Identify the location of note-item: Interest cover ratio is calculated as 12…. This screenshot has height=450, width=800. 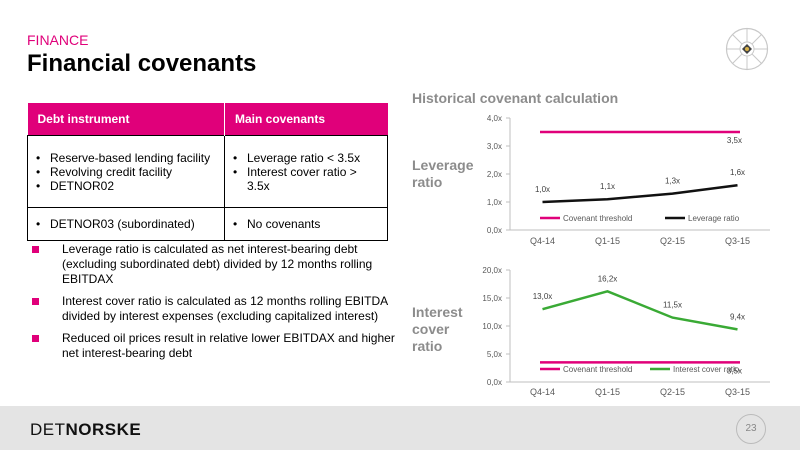
(217, 309).